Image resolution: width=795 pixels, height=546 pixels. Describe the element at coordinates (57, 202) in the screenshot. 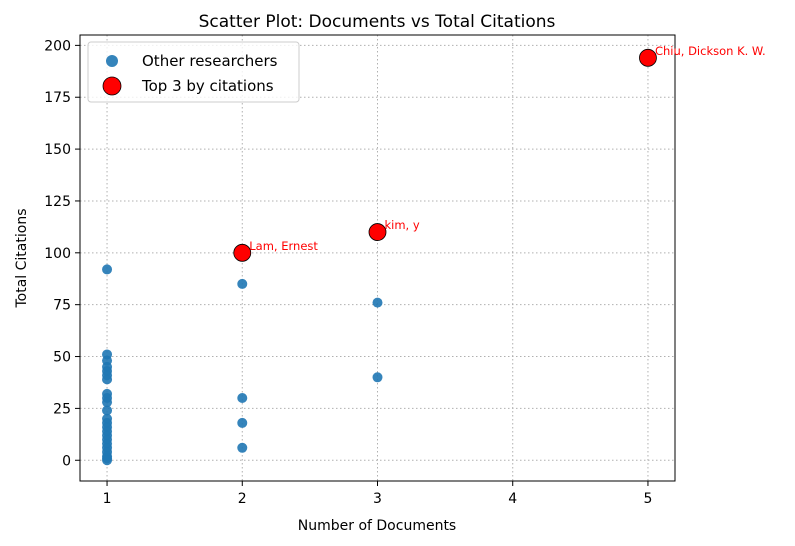

I see `y-tick-label: 125` at that location.